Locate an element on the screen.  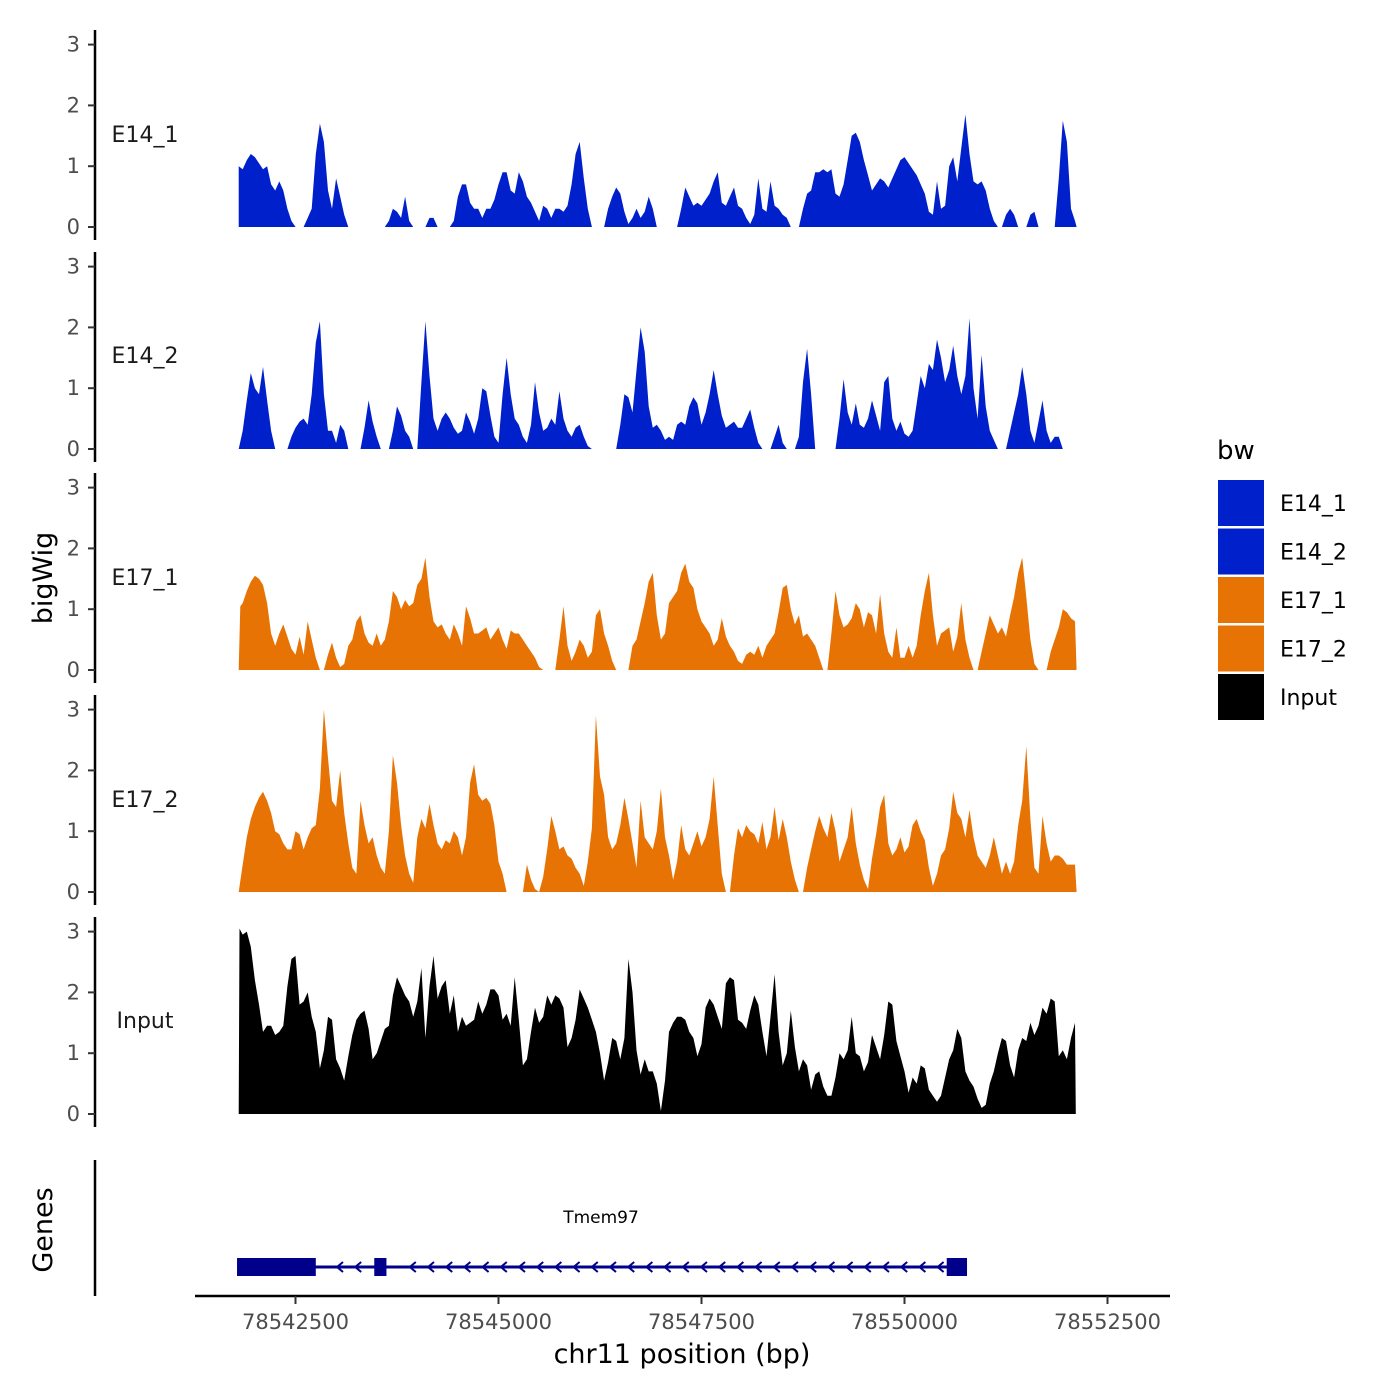
x-tick-label: 78552500 is located at coordinates (1107, 1322).